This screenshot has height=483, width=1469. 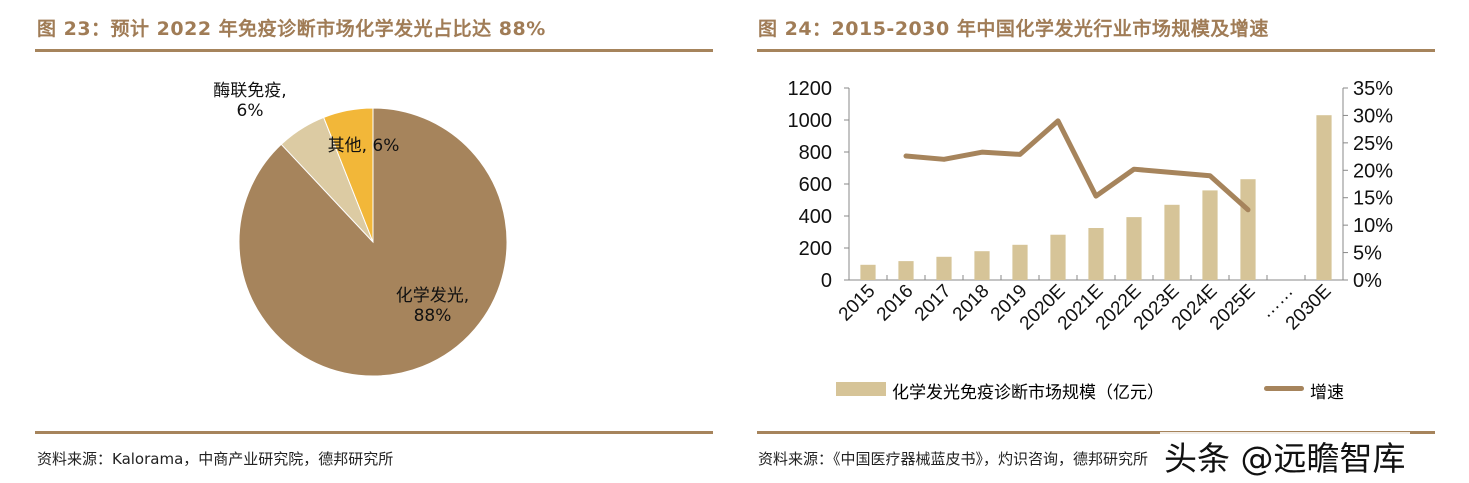 I want to click on left-tick-label: 800, so click(x=815, y=153).